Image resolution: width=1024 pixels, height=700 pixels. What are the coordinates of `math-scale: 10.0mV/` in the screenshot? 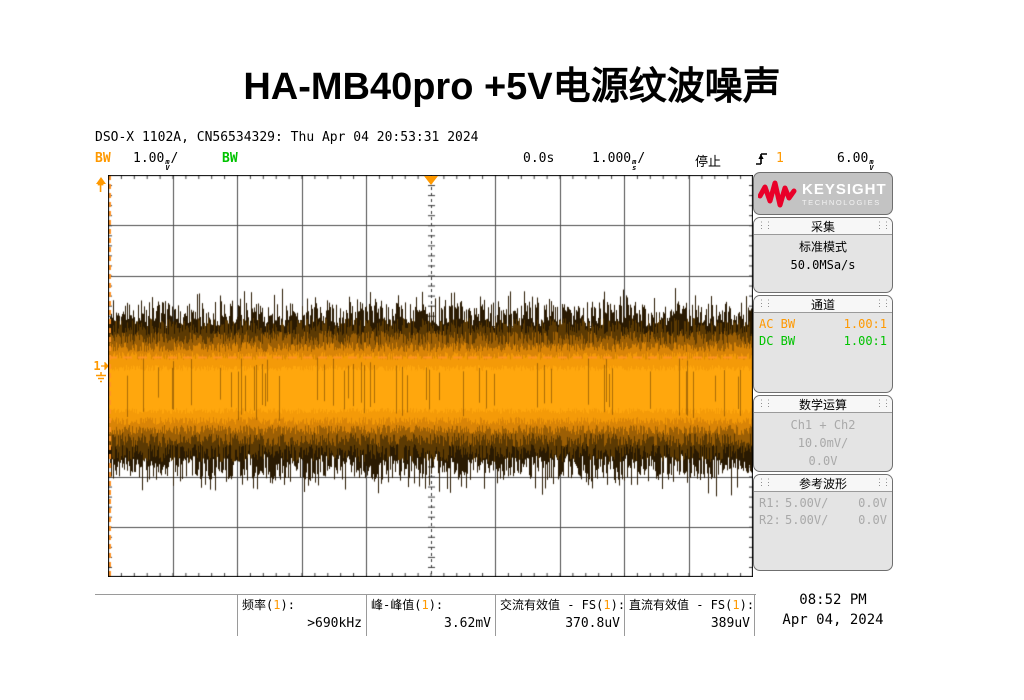 It's located at (823, 443).